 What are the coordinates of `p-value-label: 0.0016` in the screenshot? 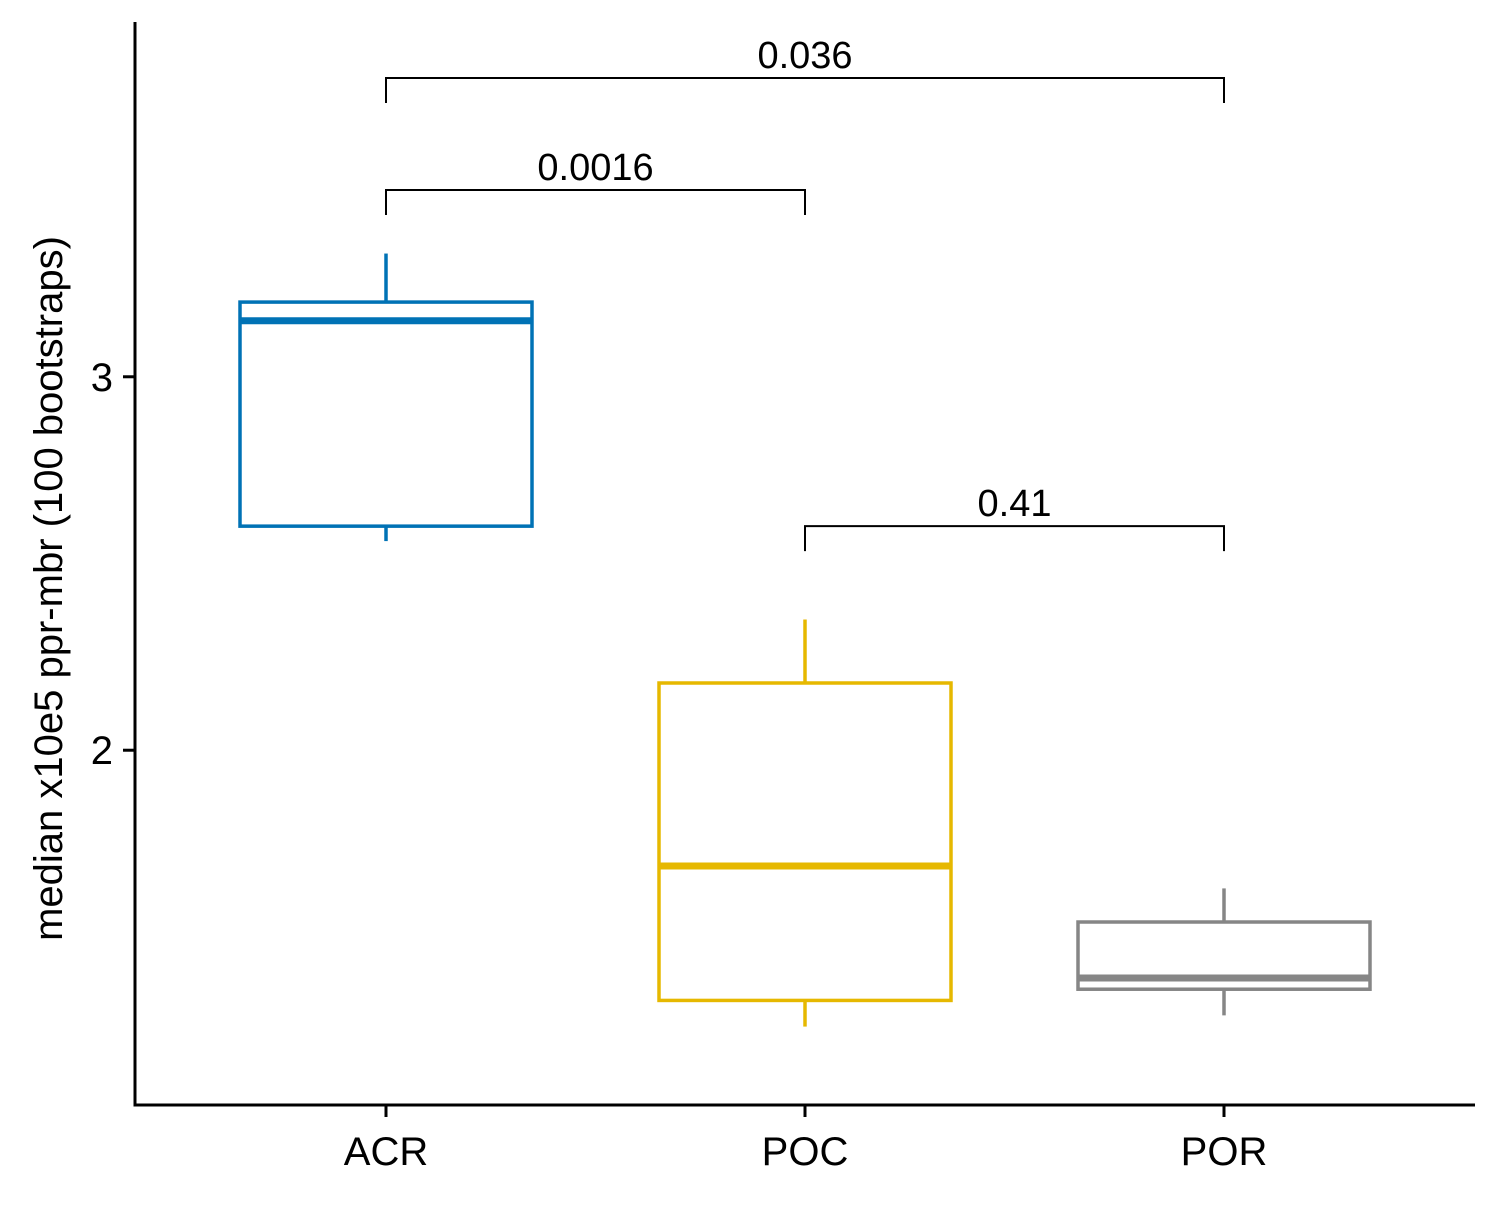 It's located at (595, 168).